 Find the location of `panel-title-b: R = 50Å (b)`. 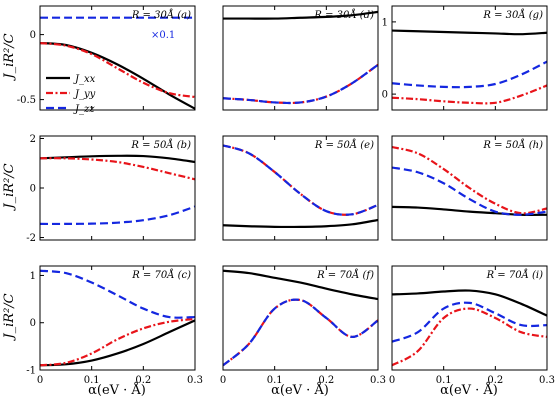

panel-title-b: R = 50Å (b) is located at coordinates (160, 145).